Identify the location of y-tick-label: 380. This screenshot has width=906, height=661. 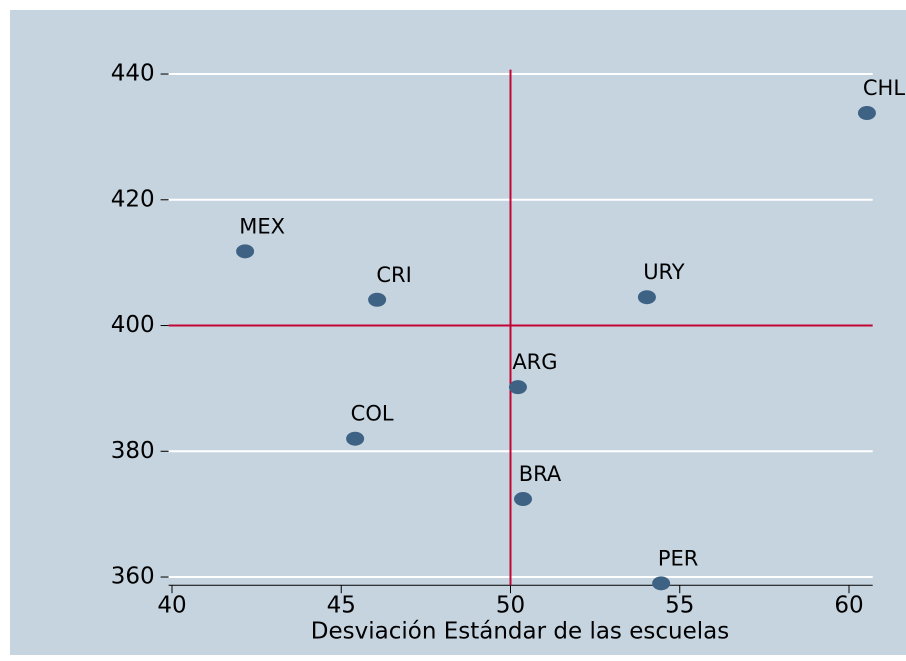
(133, 451).